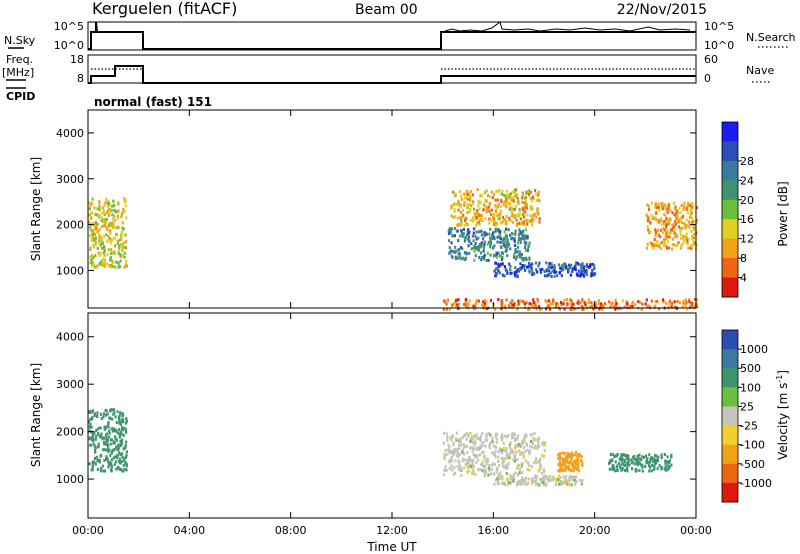 The image size is (800, 554). I want to click on colorbar-tick-label: 8, so click(743, 258).